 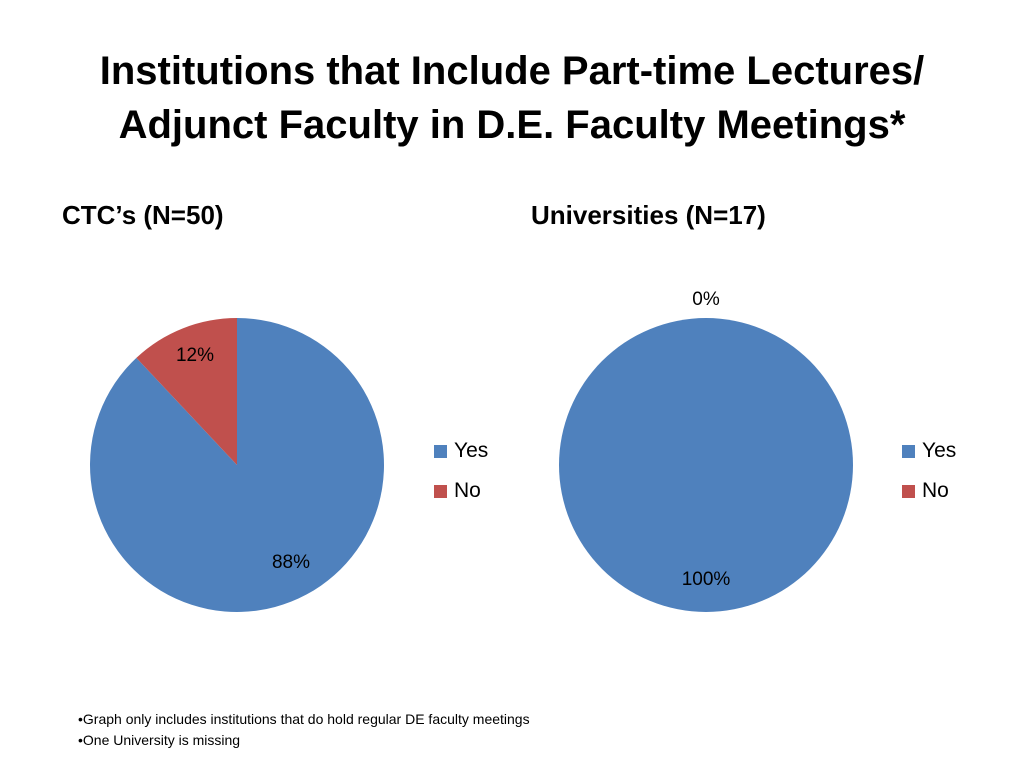 What do you see at coordinates (648, 215) in the screenshot?
I see `chart-title: Universities (N=17)` at bounding box center [648, 215].